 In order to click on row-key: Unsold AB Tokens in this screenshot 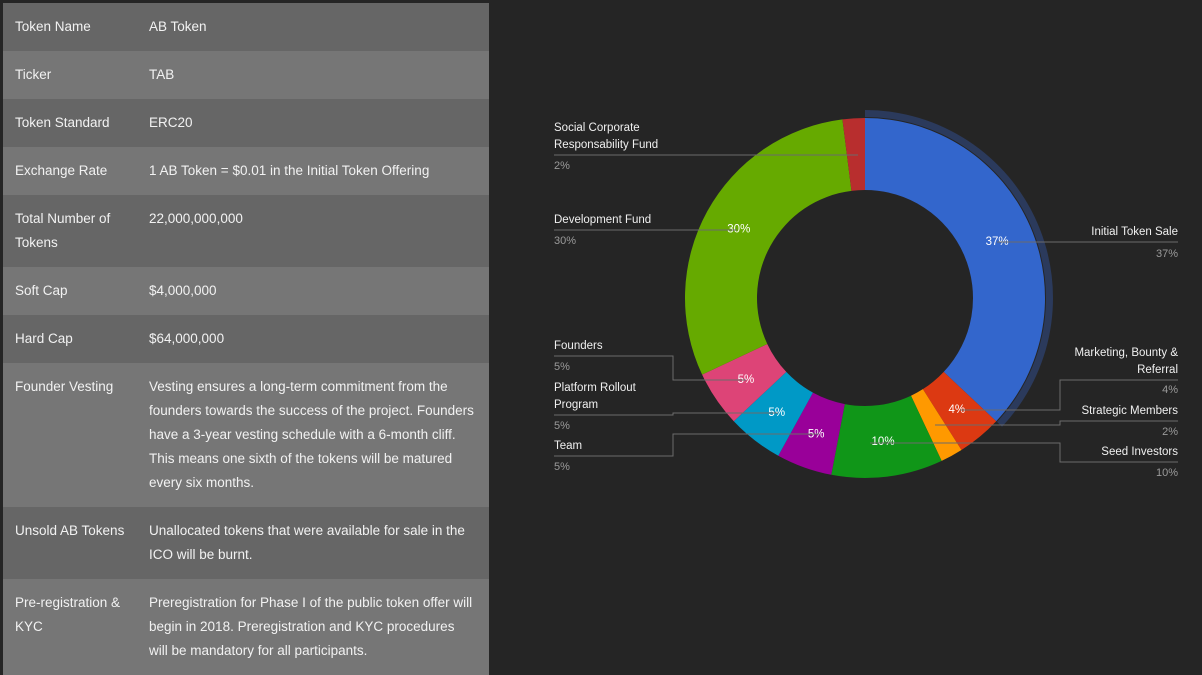, I will do `click(70, 530)`.